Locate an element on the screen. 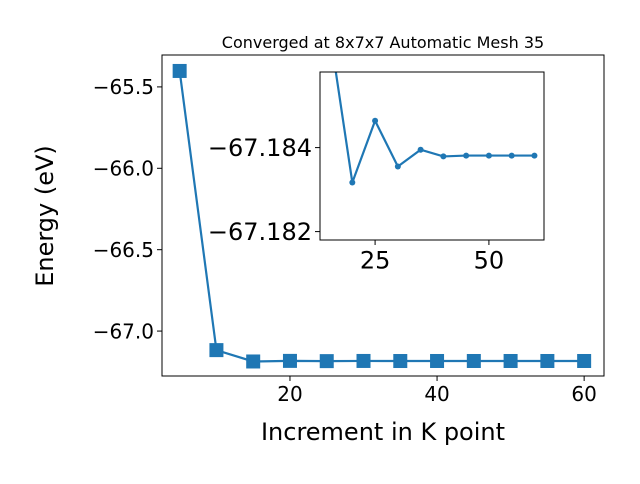 The image size is (640, 484). axes-frame is located at coordinates (432, 156).